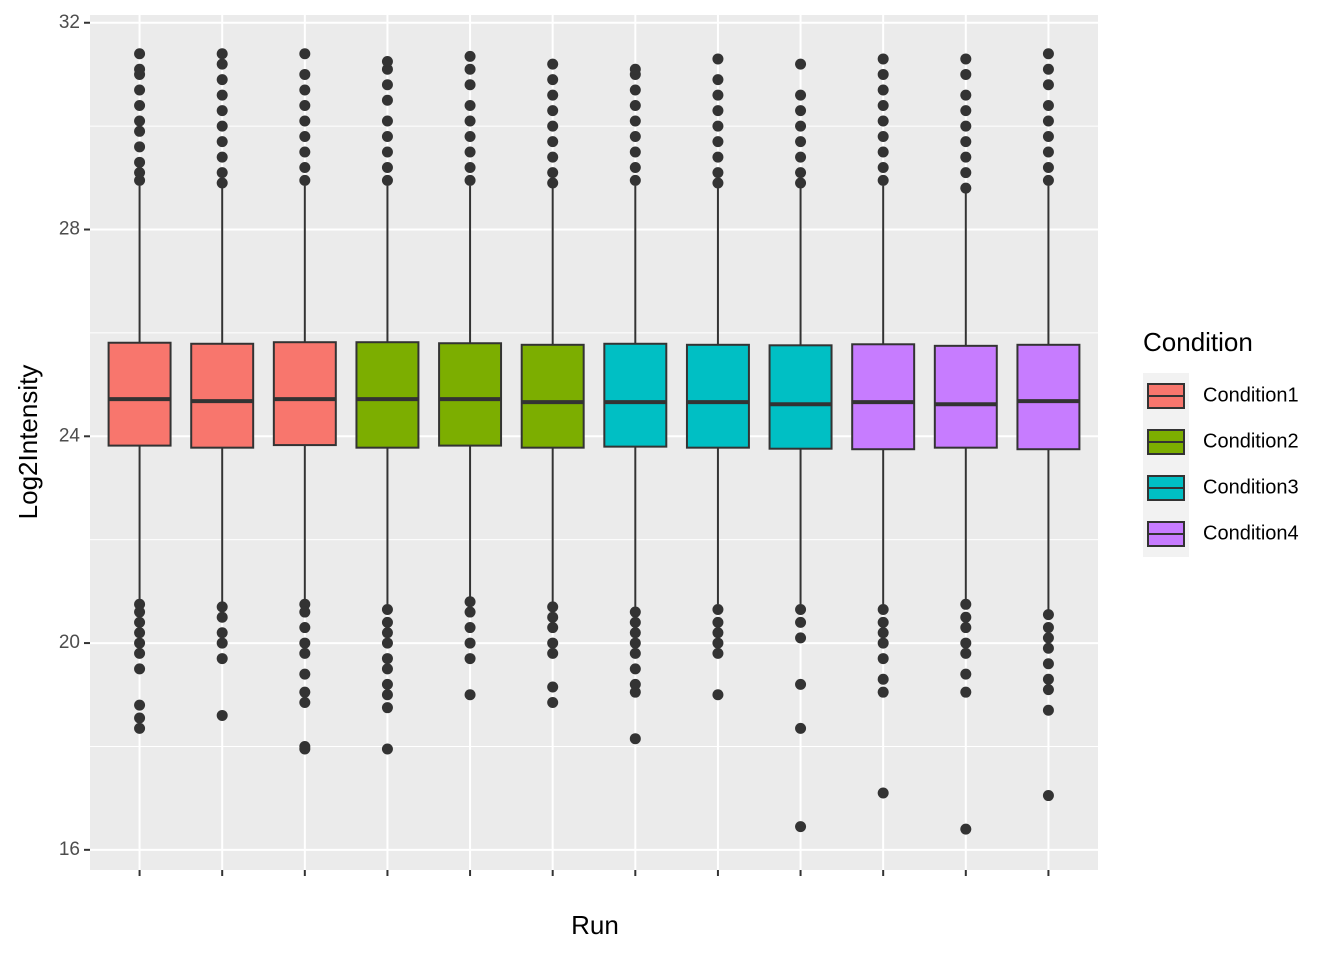 The height and width of the screenshot is (960, 1344). What do you see at coordinates (69, 22) in the screenshot?
I see `y-tick-label: 32` at bounding box center [69, 22].